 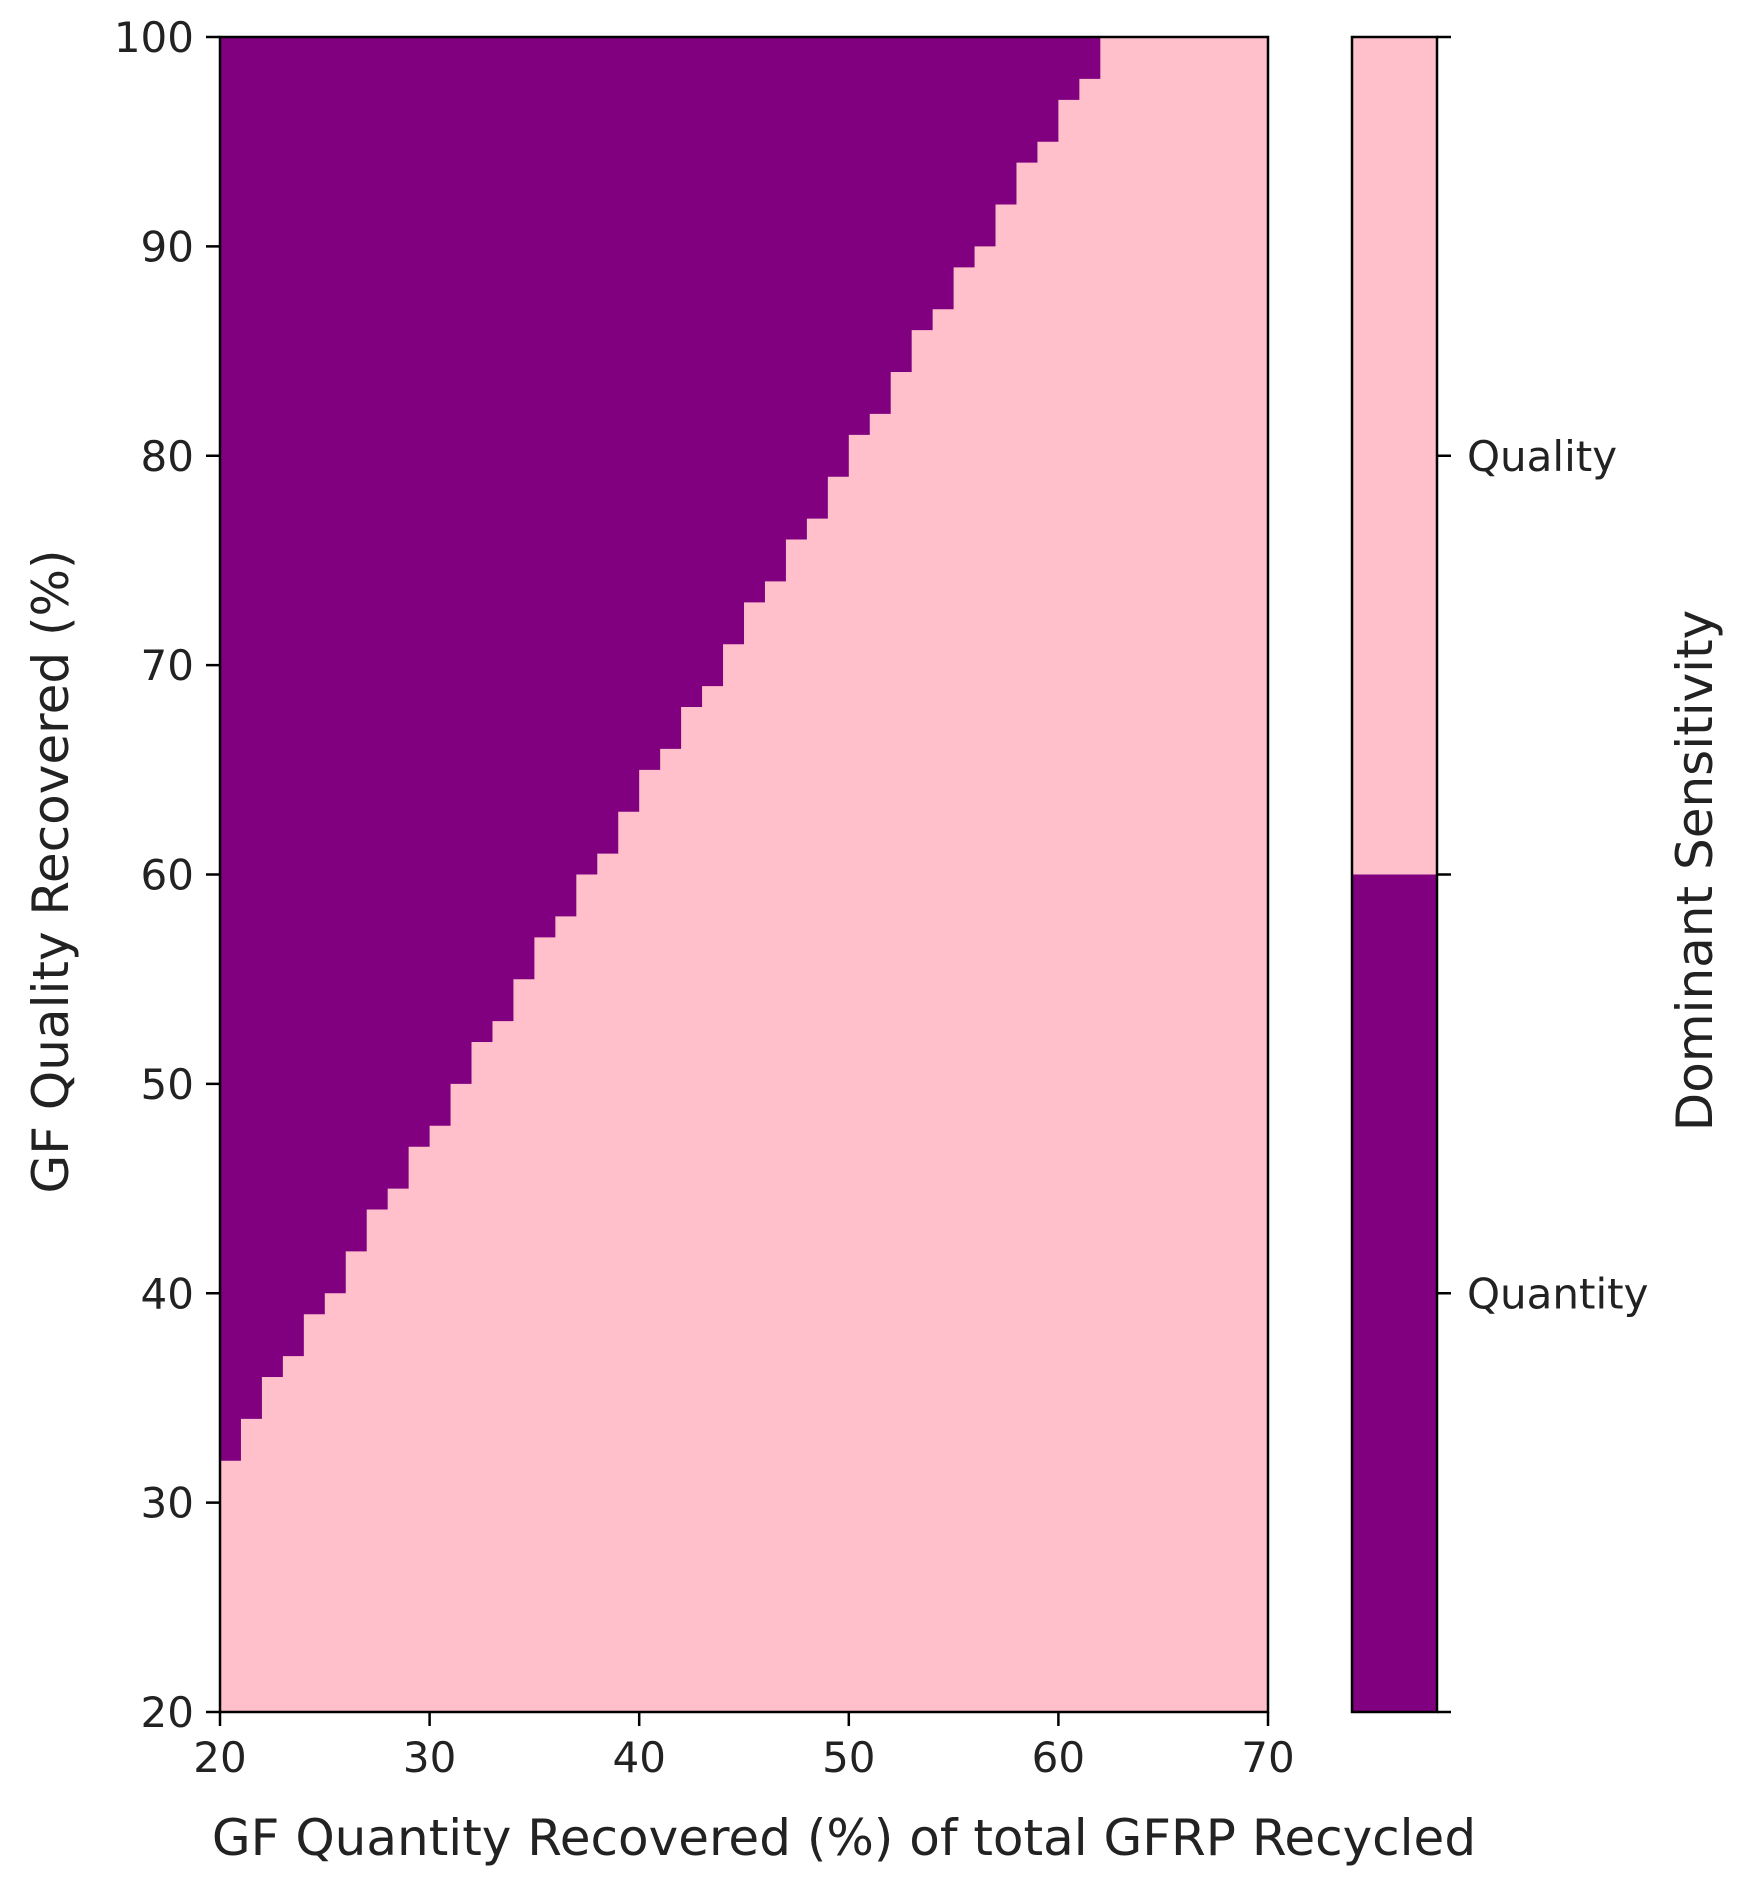 What do you see at coordinates (167, 665) in the screenshot?
I see `y-tick-label: 70` at bounding box center [167, 665].